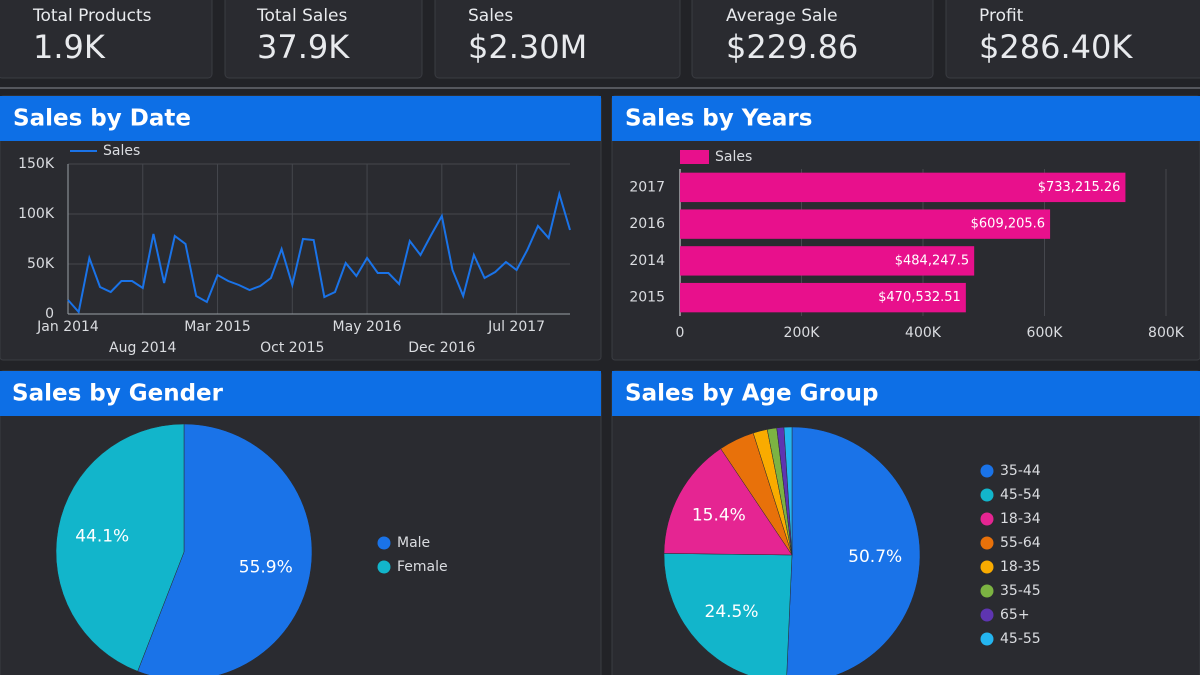 The width and height of the screenshot is (1200, 675). What do you see at coordinates (303, 47) in the screenshot?
I see `kpi-value: 37.9K` at bounding box center [303, 47].